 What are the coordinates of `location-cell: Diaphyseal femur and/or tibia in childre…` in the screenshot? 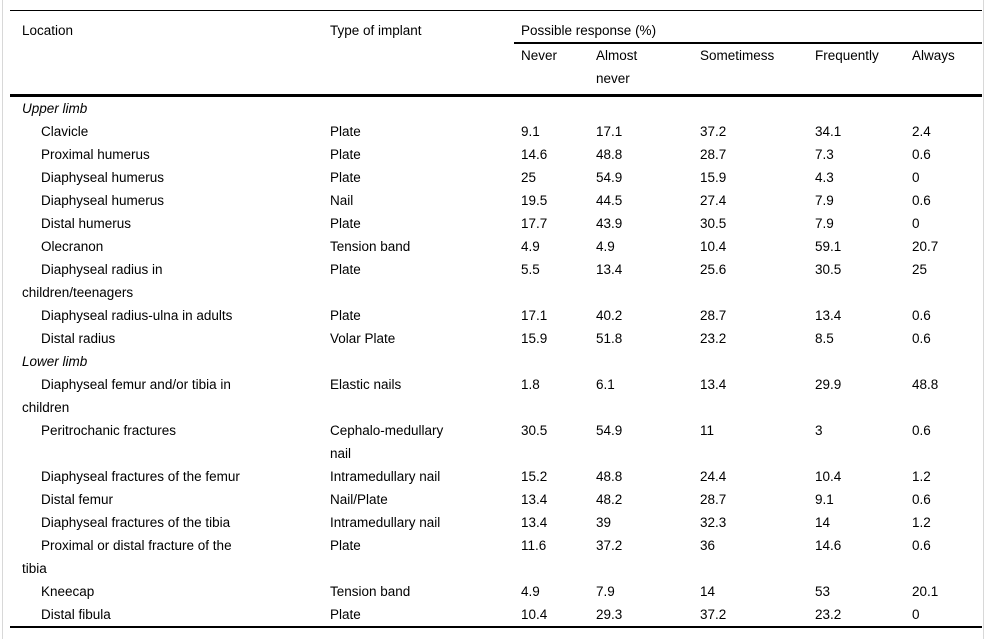 It's located at (170, 396).